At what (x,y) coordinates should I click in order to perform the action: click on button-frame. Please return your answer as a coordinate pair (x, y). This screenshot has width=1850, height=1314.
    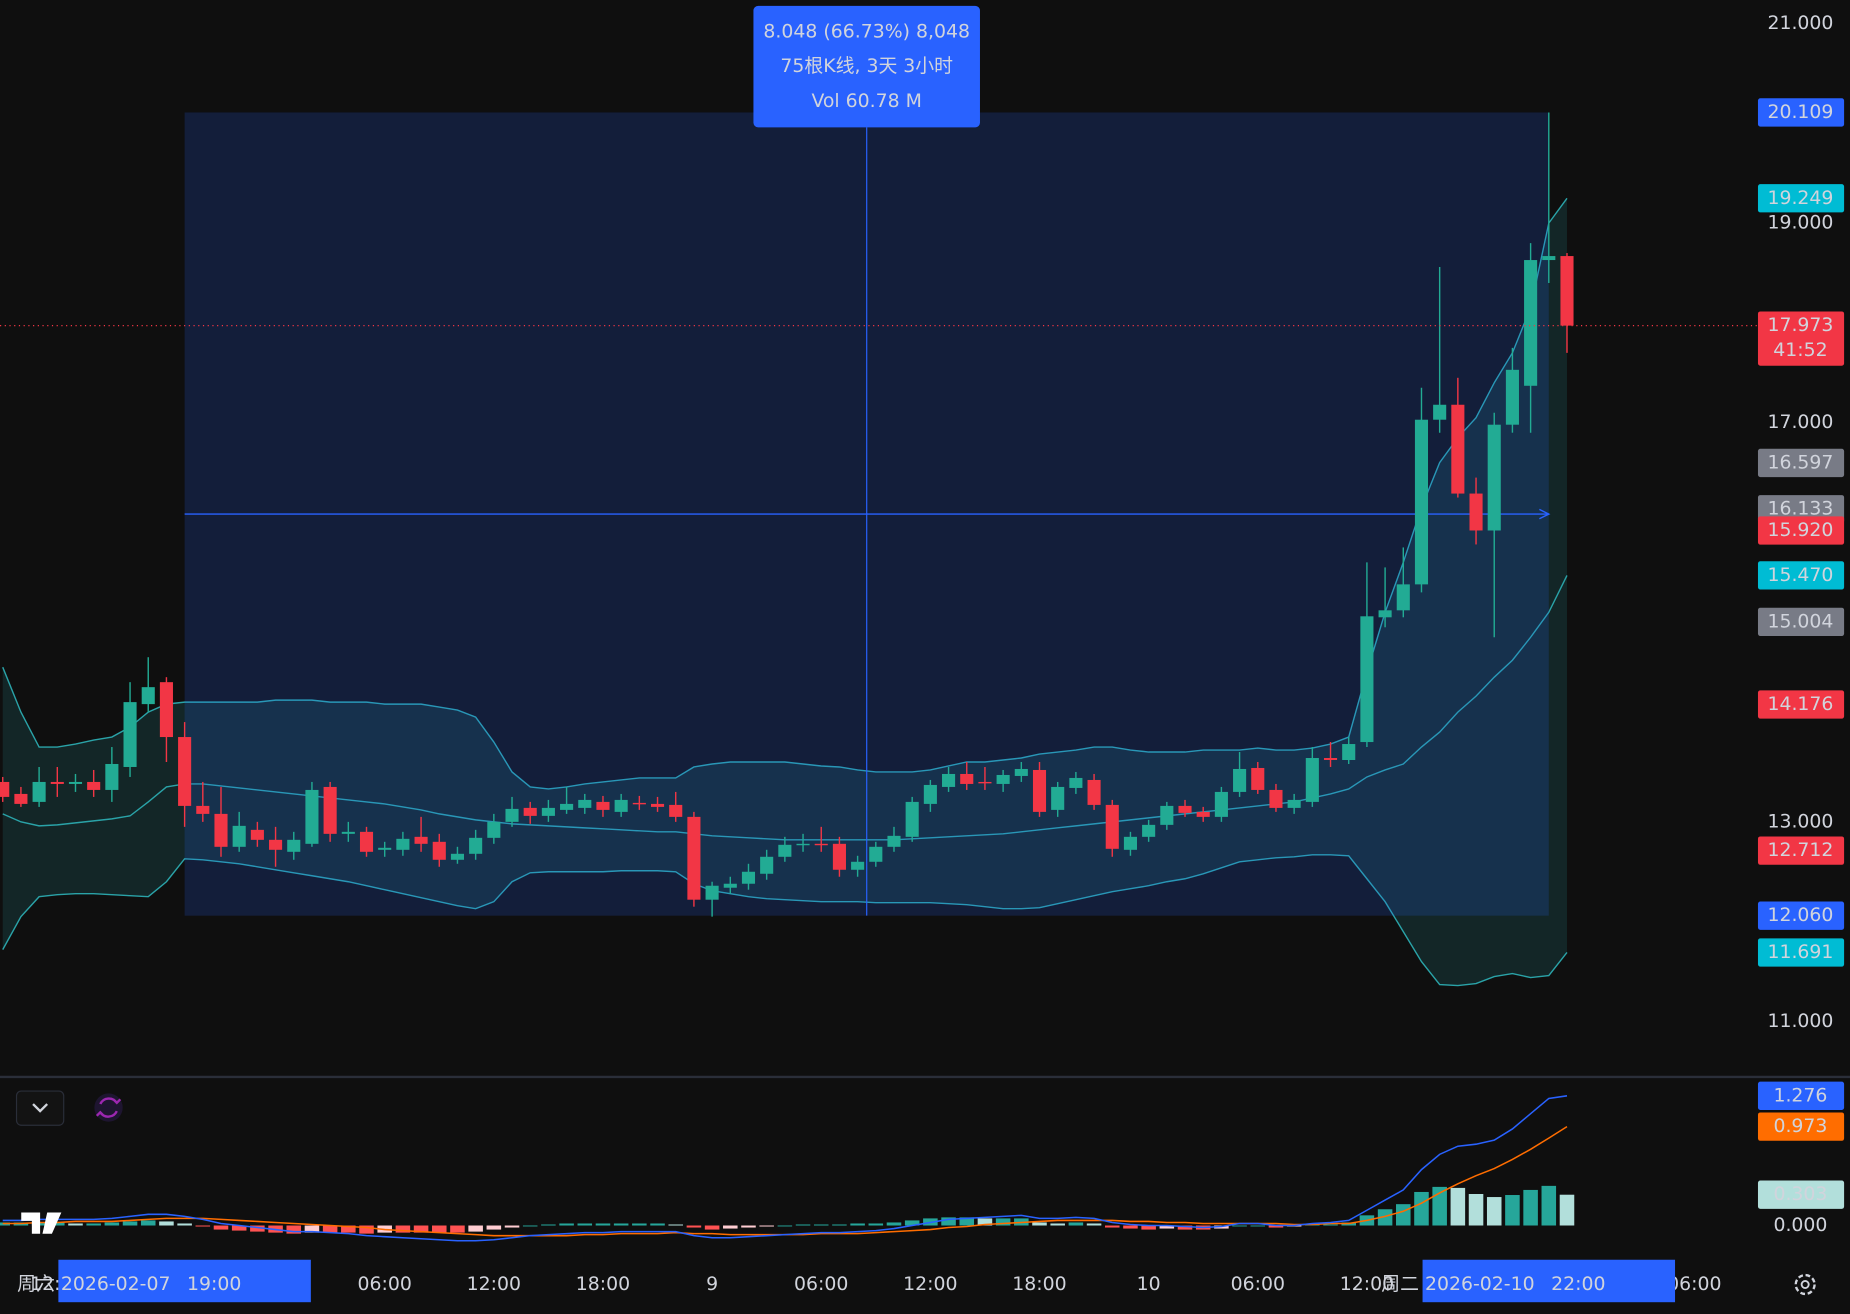
    Looking at the image, I should click on (40, 1108).